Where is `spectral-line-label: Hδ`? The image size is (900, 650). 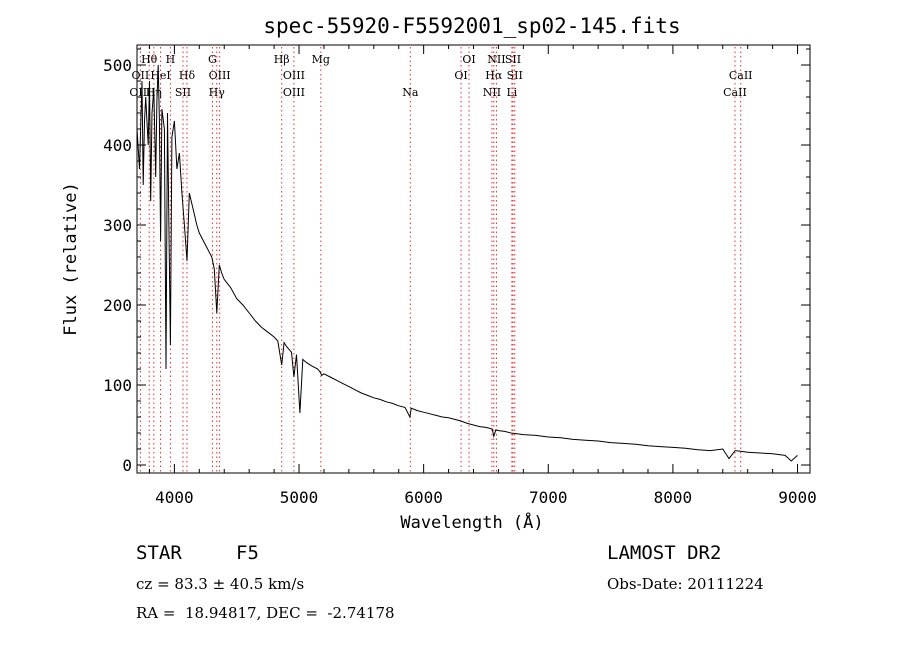
spectral-line-label: Hδ is located at coordinates (187, 75).